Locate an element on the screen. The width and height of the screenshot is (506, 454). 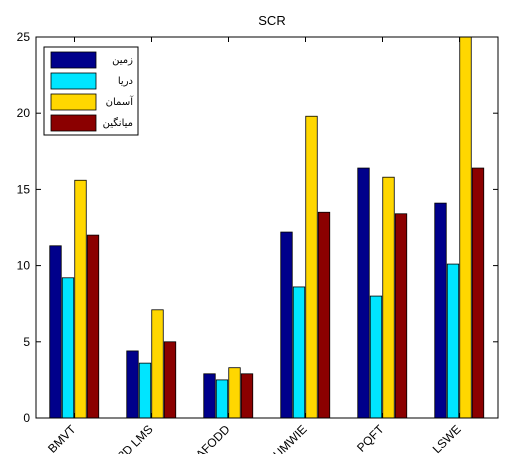
x-tick-label: 2D LMS is located at coordinates (135, 438).